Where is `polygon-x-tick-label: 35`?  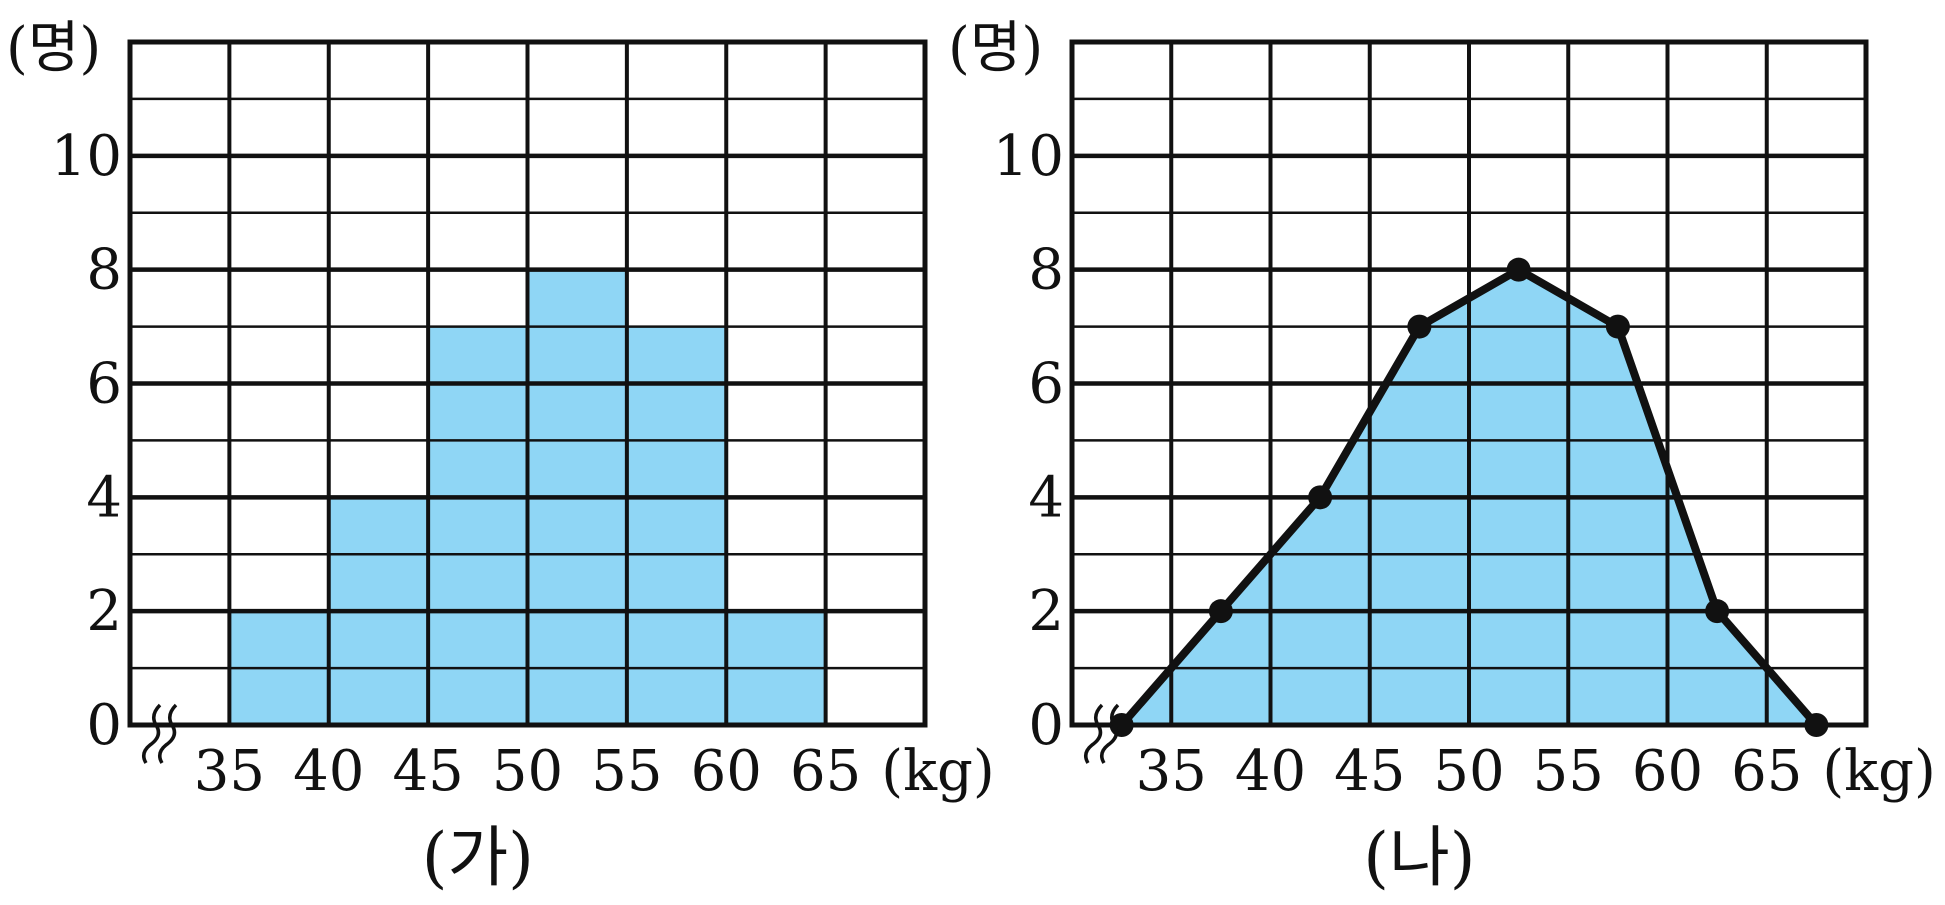 polygon-x-tick-label: 35 is located at coordinates (1171, 771).